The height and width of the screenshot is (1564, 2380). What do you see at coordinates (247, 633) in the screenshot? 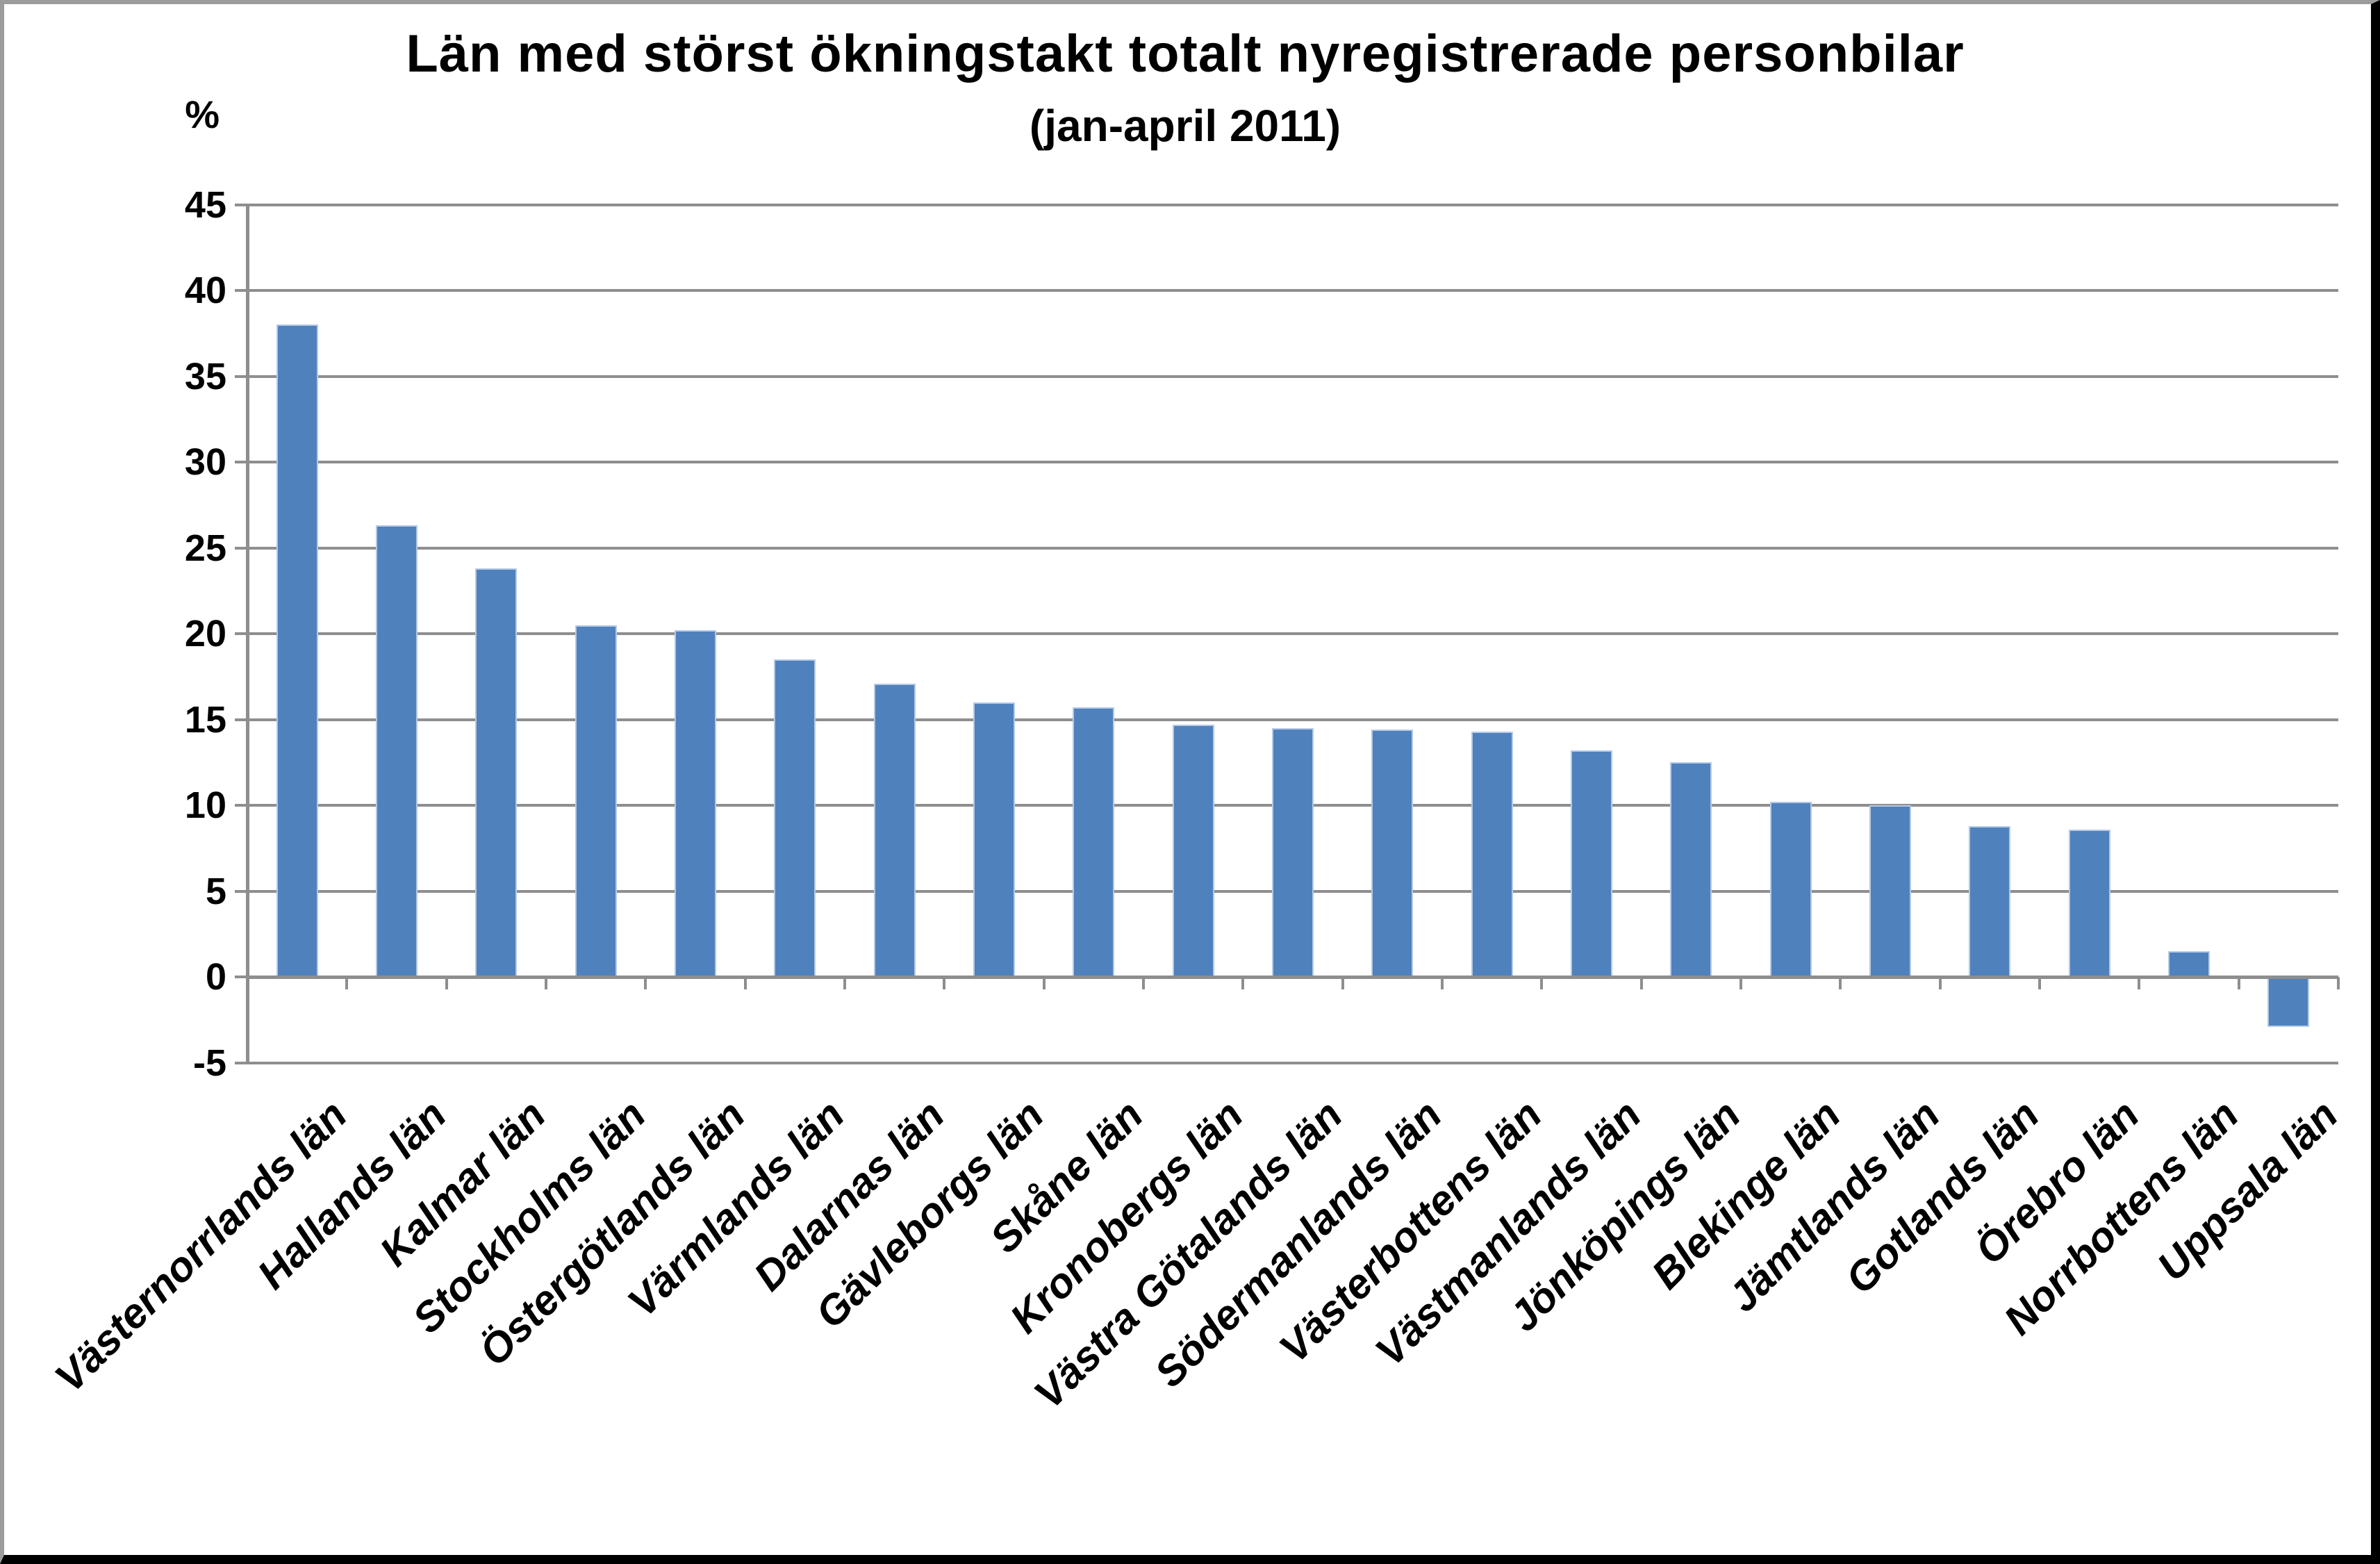
I see `y-axis-line` at bounding box center [247, 633].